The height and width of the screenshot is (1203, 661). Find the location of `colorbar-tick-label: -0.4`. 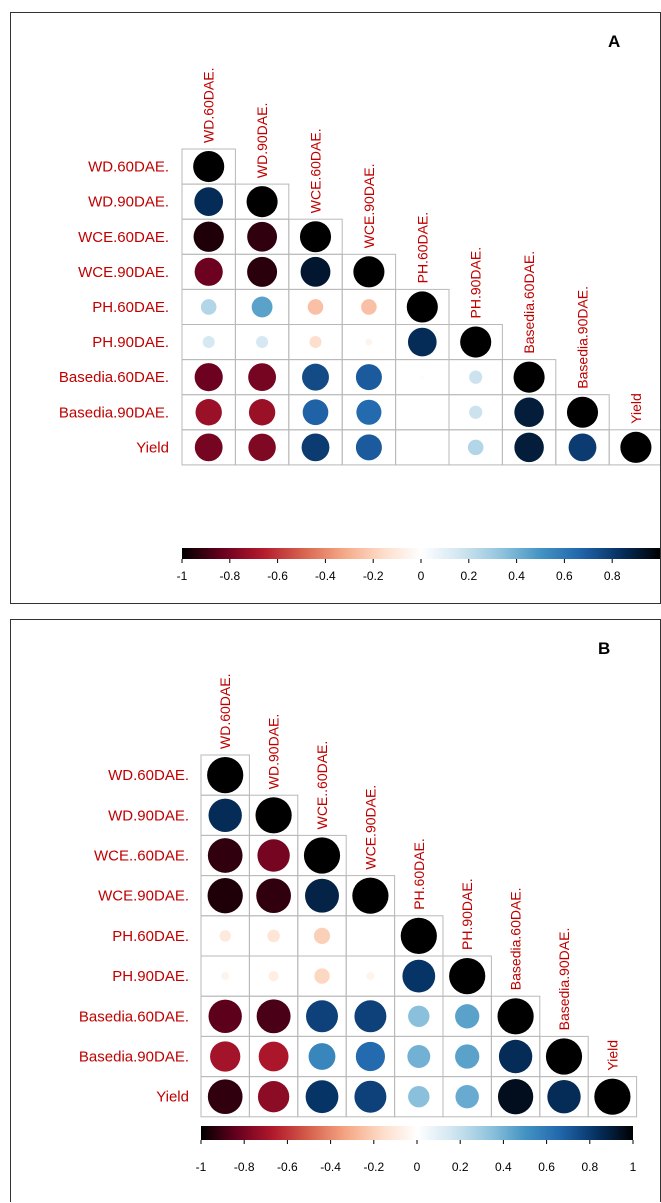

colorbar-tick-label: -0.4 is located at coordinates (325, 576).